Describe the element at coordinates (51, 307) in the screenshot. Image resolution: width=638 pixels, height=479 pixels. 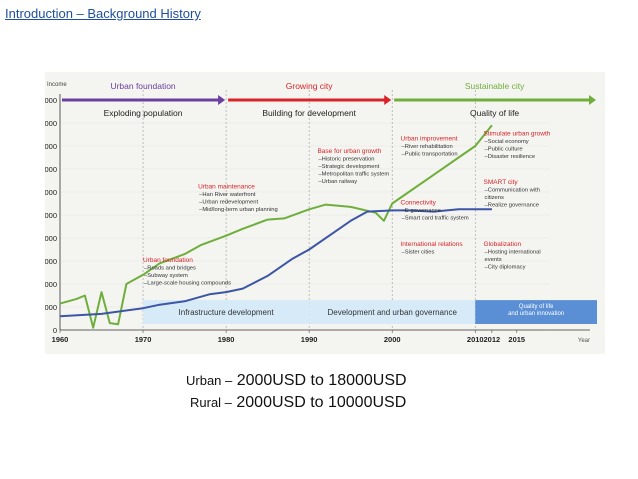
I see `y-tick-label: 2000` at that location.